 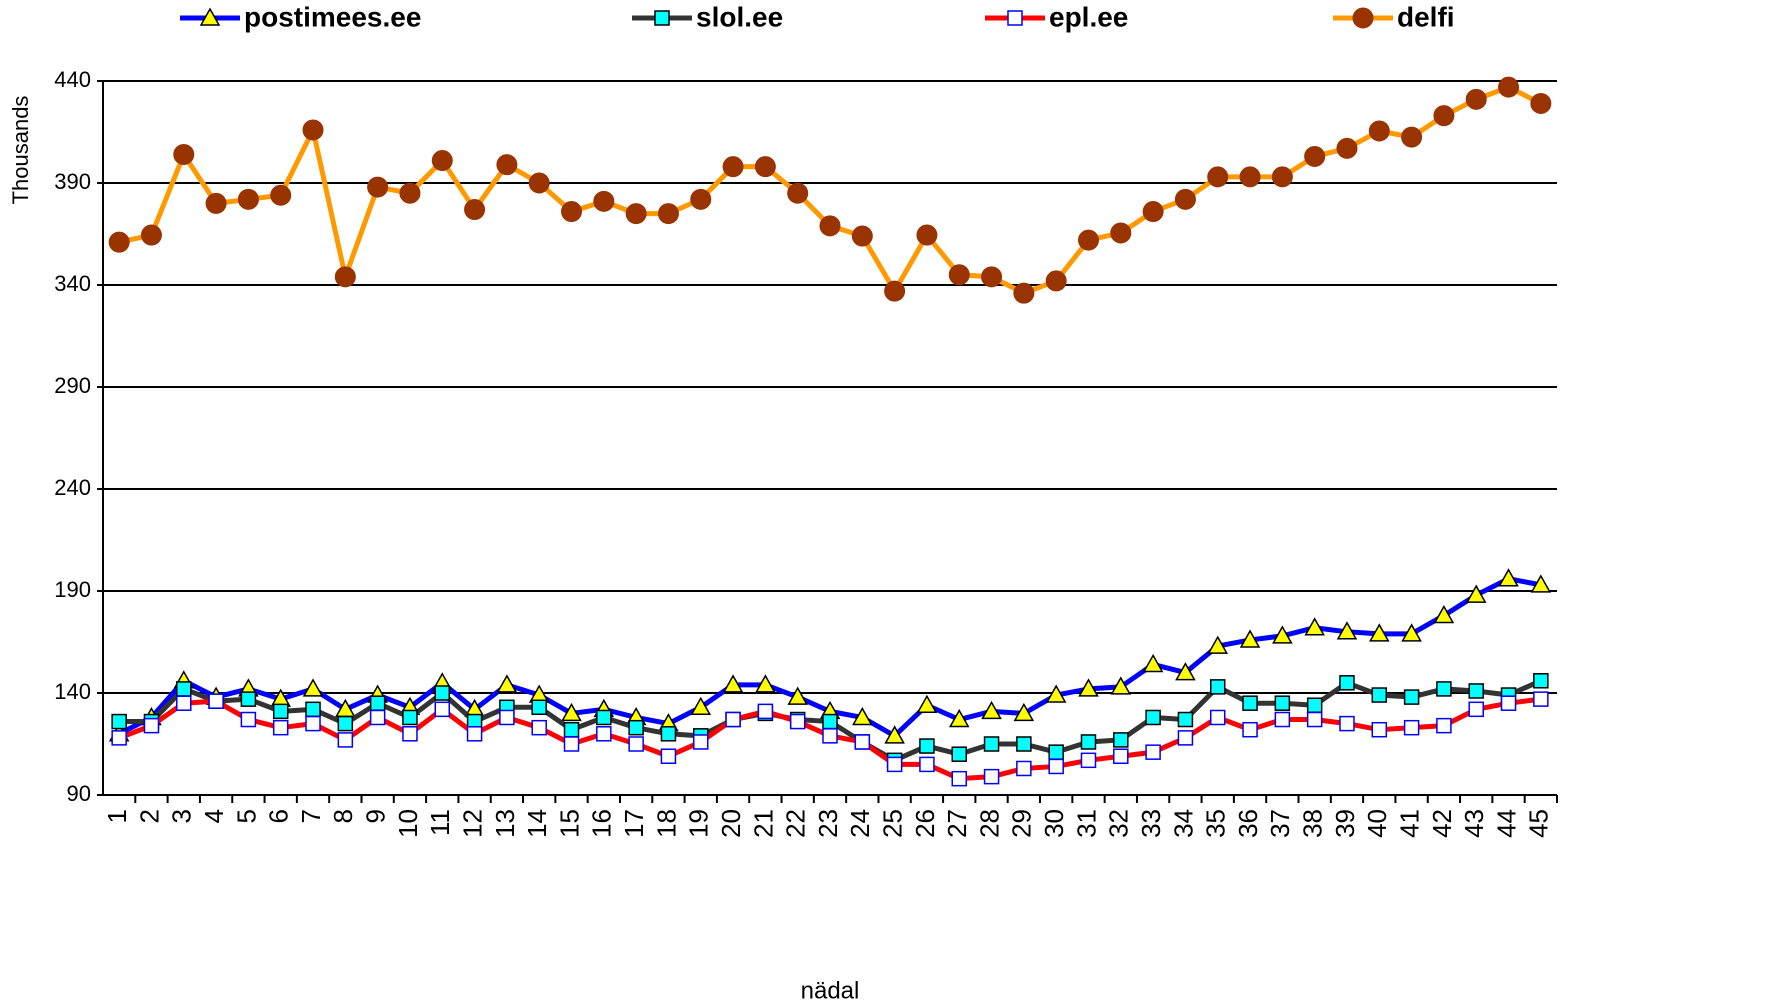 I want to click on legend-label: epl.ee, so click(x=1088, y=16).